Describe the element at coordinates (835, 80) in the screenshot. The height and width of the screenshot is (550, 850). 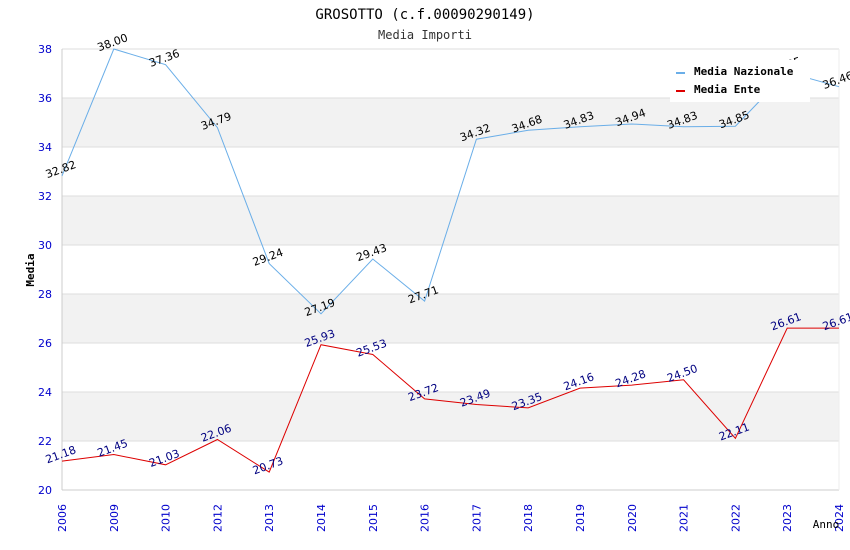
I see `data-label: 36.46` at that location.